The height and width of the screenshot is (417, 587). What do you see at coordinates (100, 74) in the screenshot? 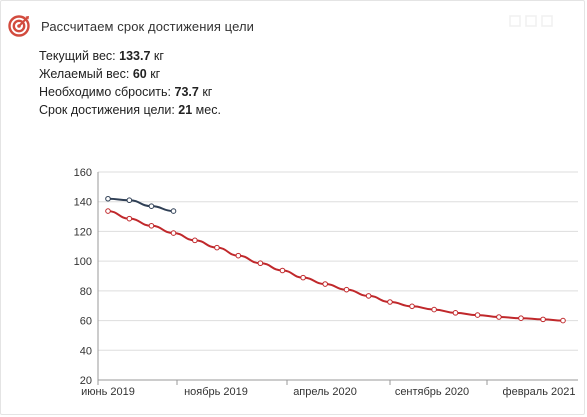
I see `target-weight-row: Желаемый вес: 60 кг` at bounding box center [100, 74].